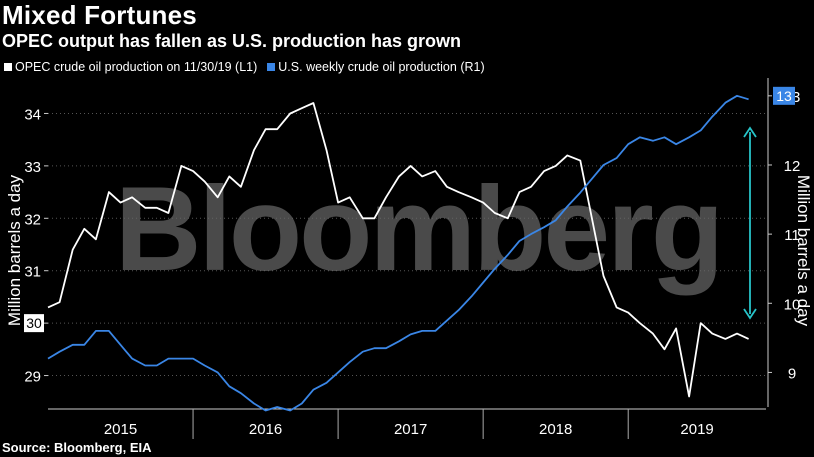  What do you see at coordinates (32, 377) in the screenshot?
I see `left-tick-label-29: 29` at bounding box center [32, 377].